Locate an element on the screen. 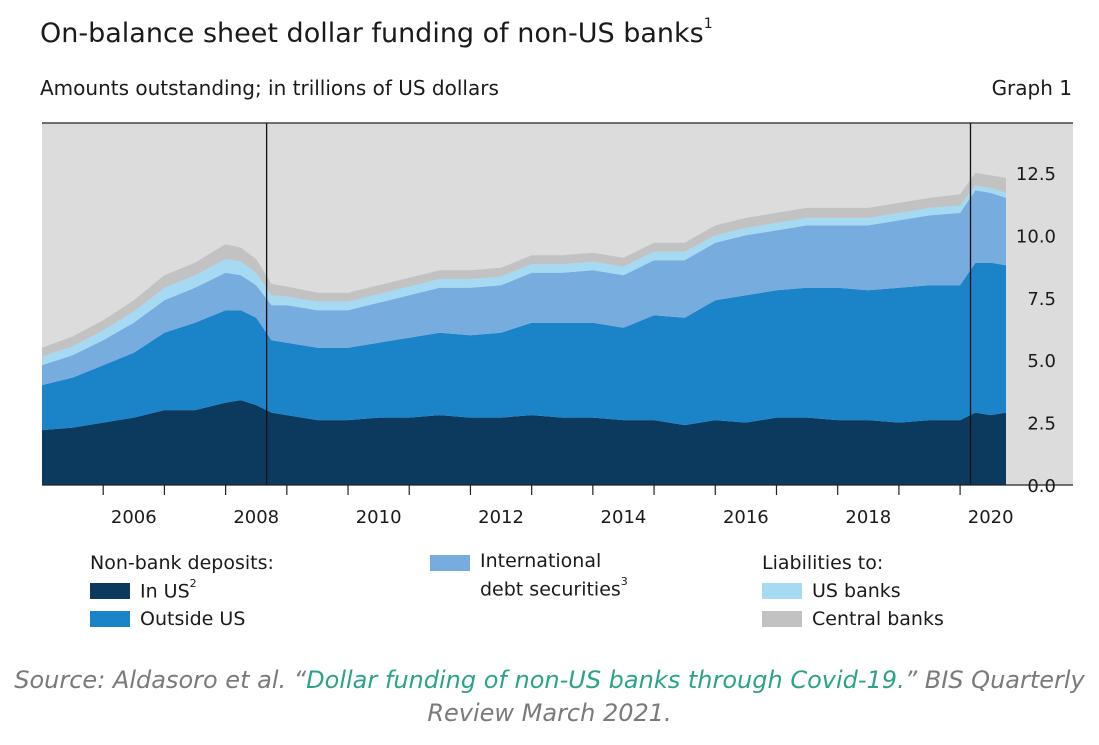 The width and height of the screenshot is (1099, 745). source-suffix: ” BIS Quarterly Review March 2021. is located at coordinates (756, 696).